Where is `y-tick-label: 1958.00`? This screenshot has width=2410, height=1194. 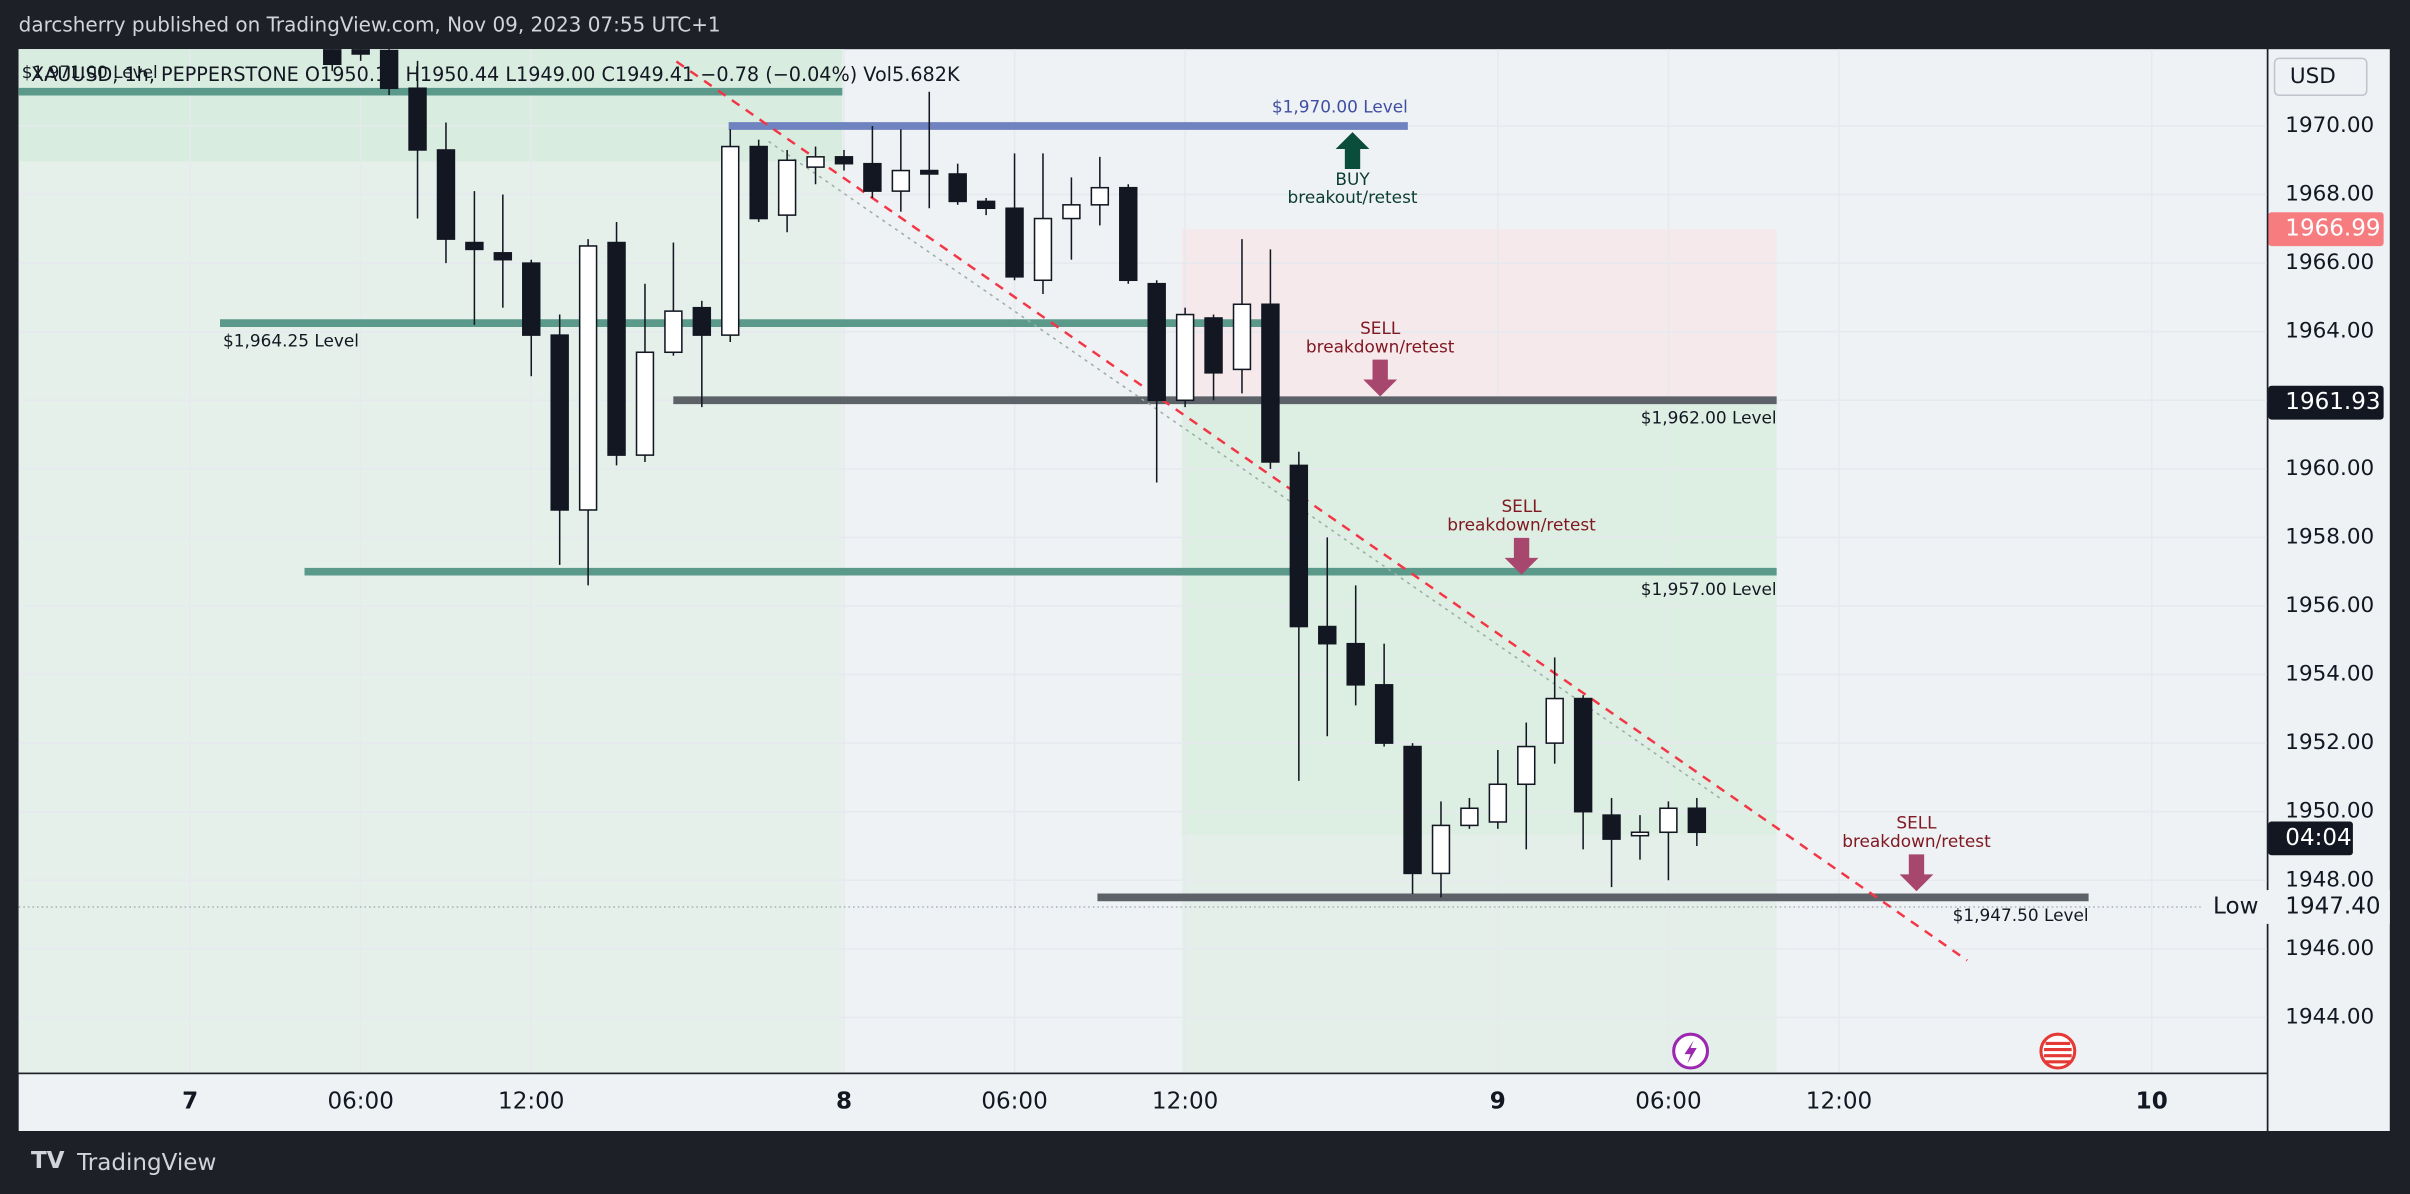
y-tick-label: 1958.00 is located at coordinates (2329, 536).